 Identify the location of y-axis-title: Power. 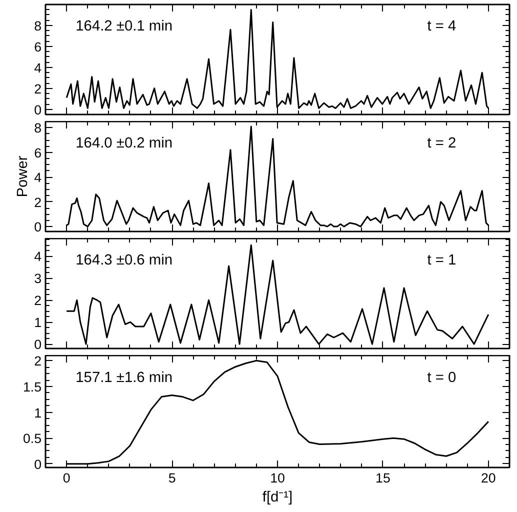
(23, 177).